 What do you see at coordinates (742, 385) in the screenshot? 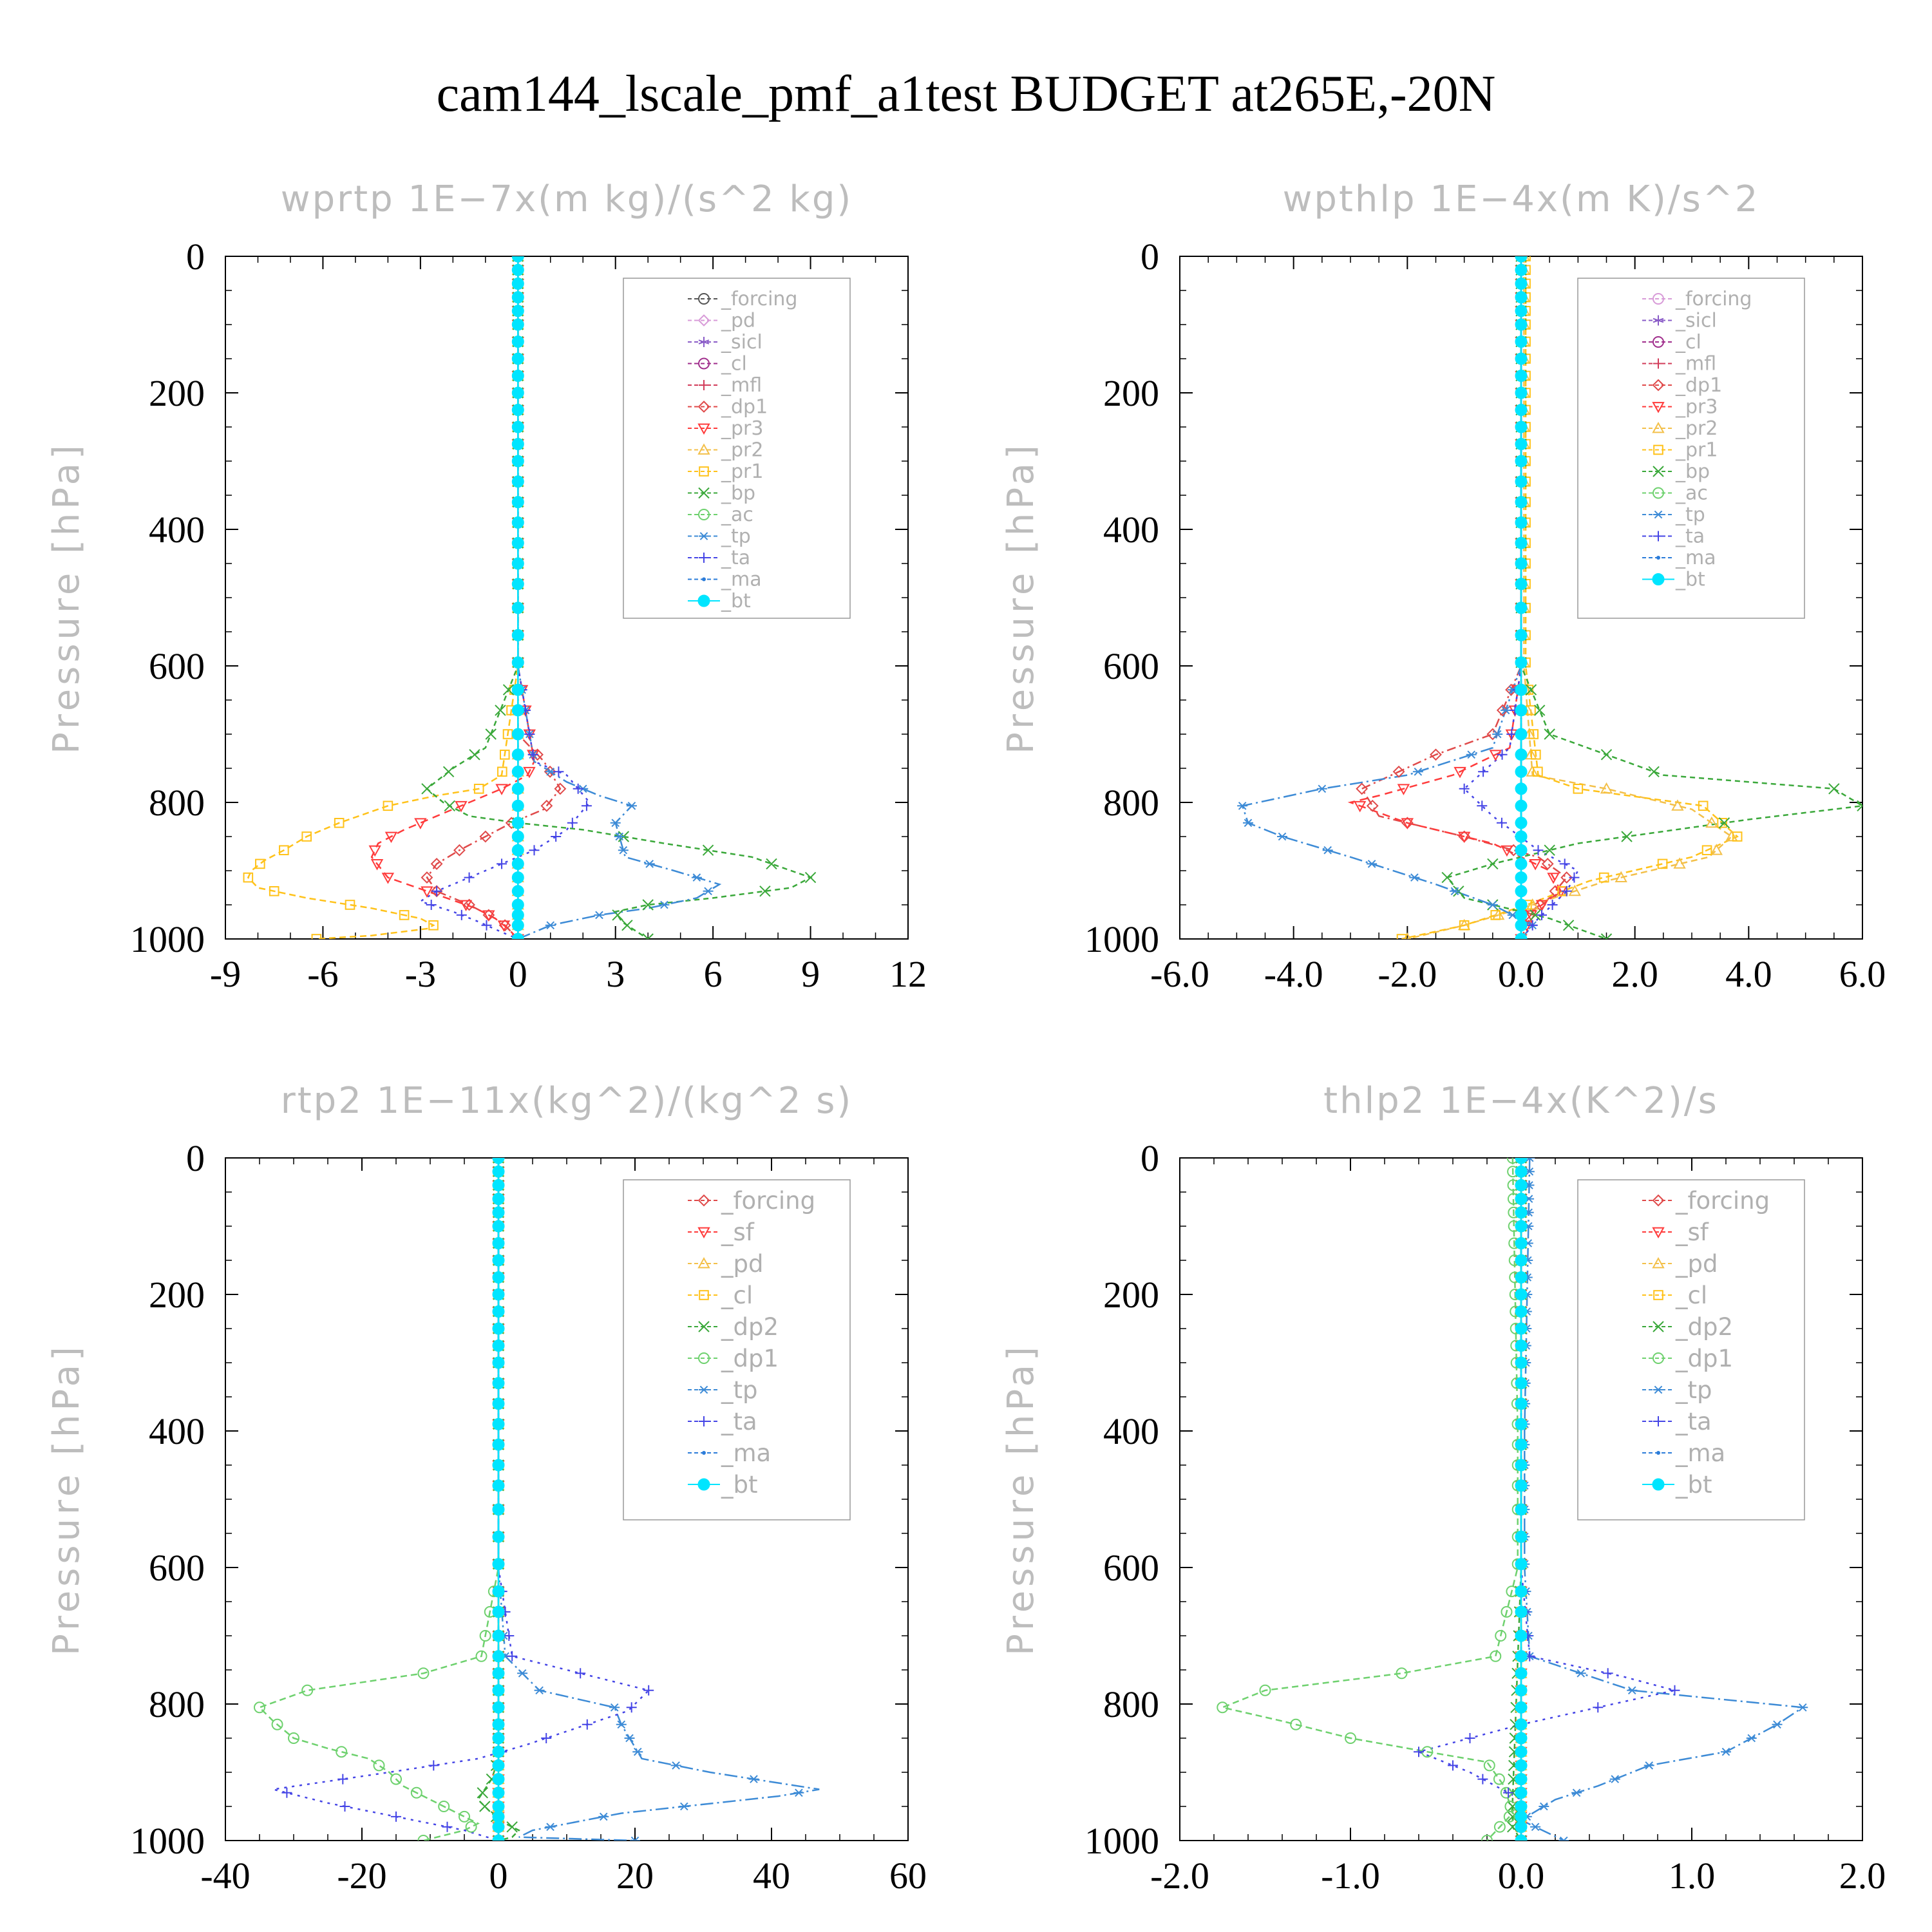
I see `legend-label: _mfl` at bounding box center [742, 385].